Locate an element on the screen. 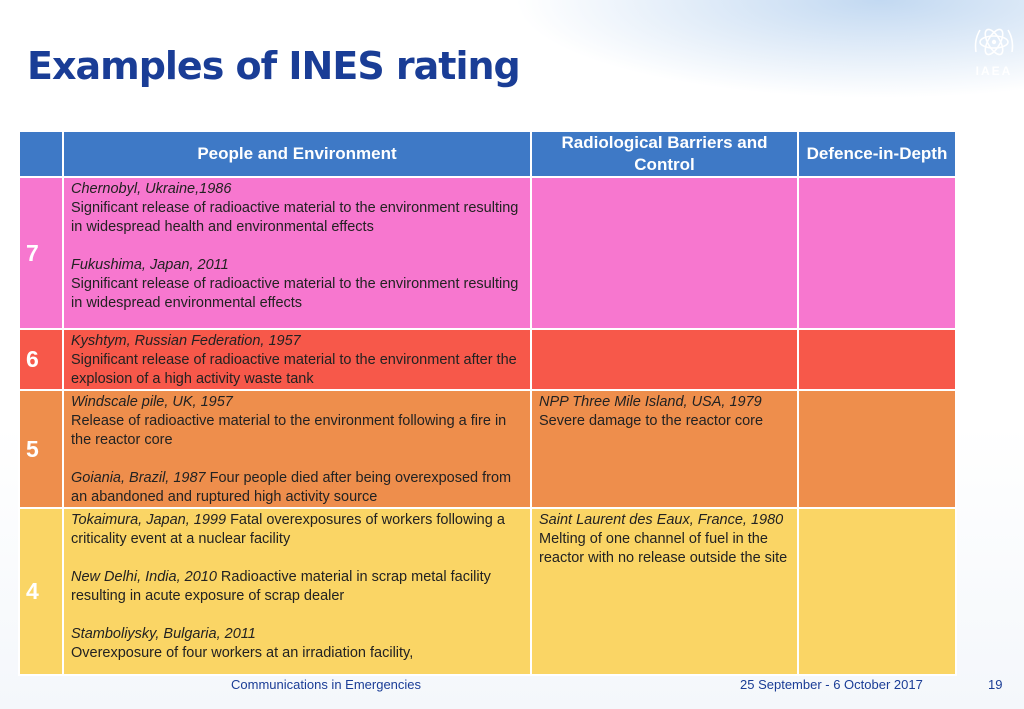  footer-title: Communications in Emergencies is located at coordinates (326, 684).